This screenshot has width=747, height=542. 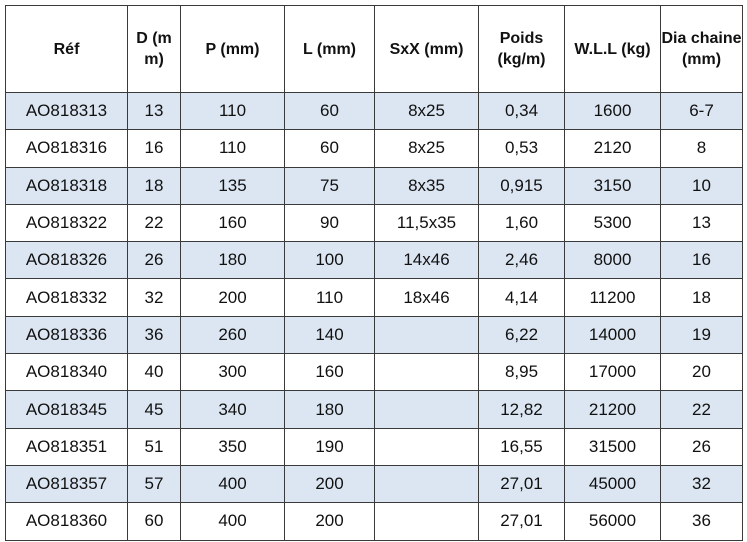 I want to click on cell-ref: AO818322, so click(x=66, y=223).